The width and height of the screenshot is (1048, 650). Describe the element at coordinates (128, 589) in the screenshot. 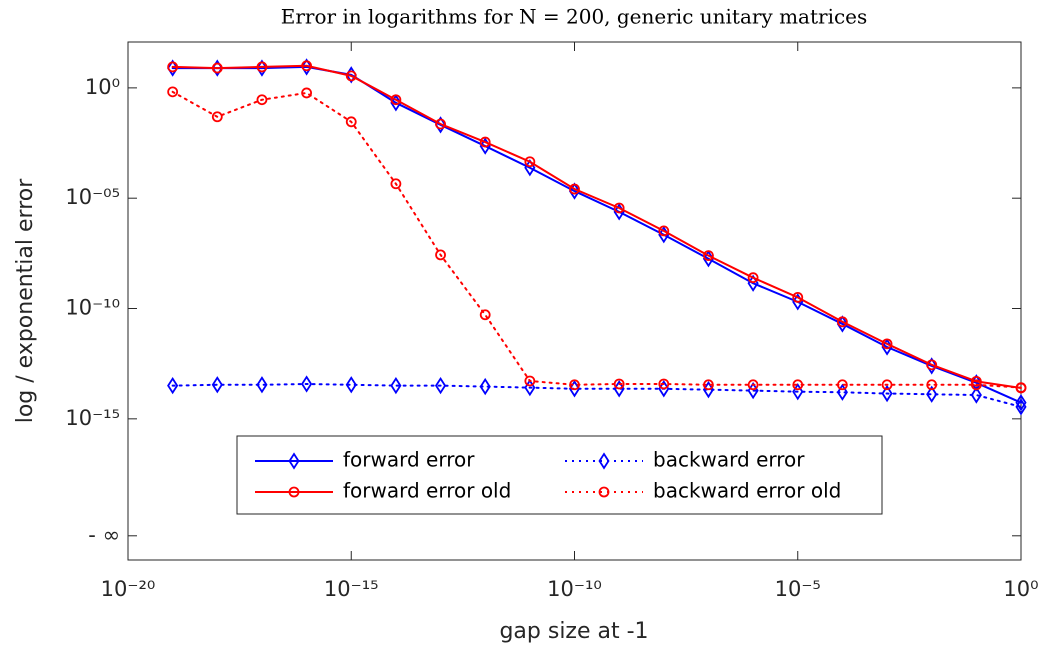

I see `x-tick-label: 10⁻²⁰` at that location.